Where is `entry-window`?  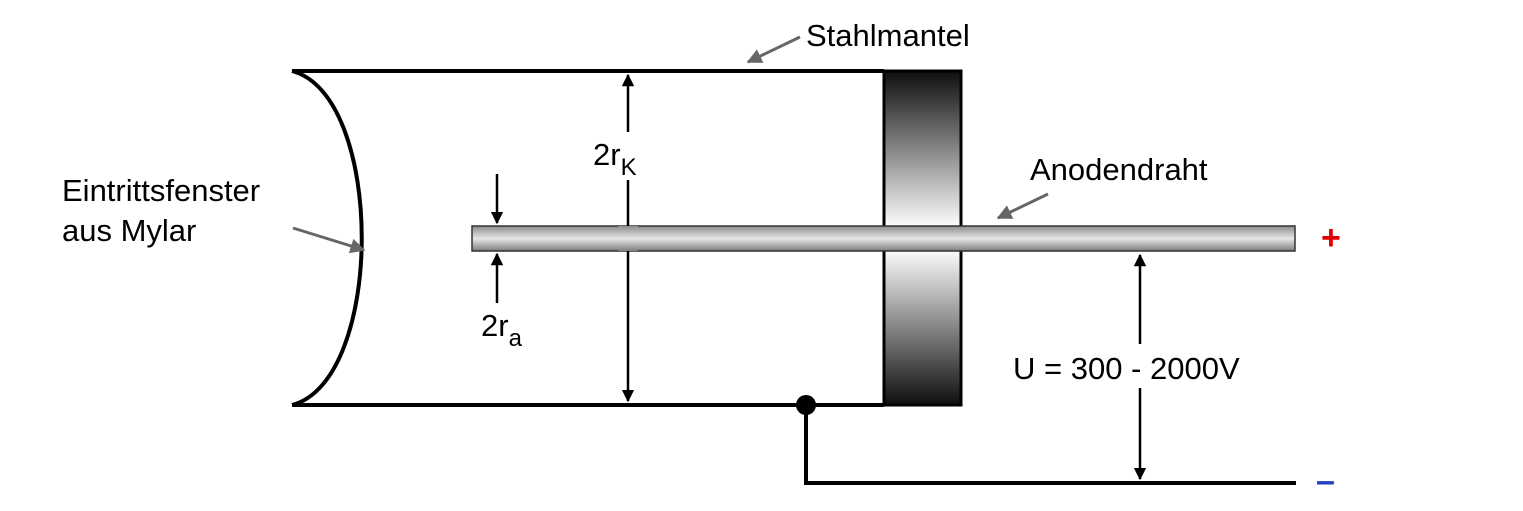 entry-window is located at coordinates (327, 238).